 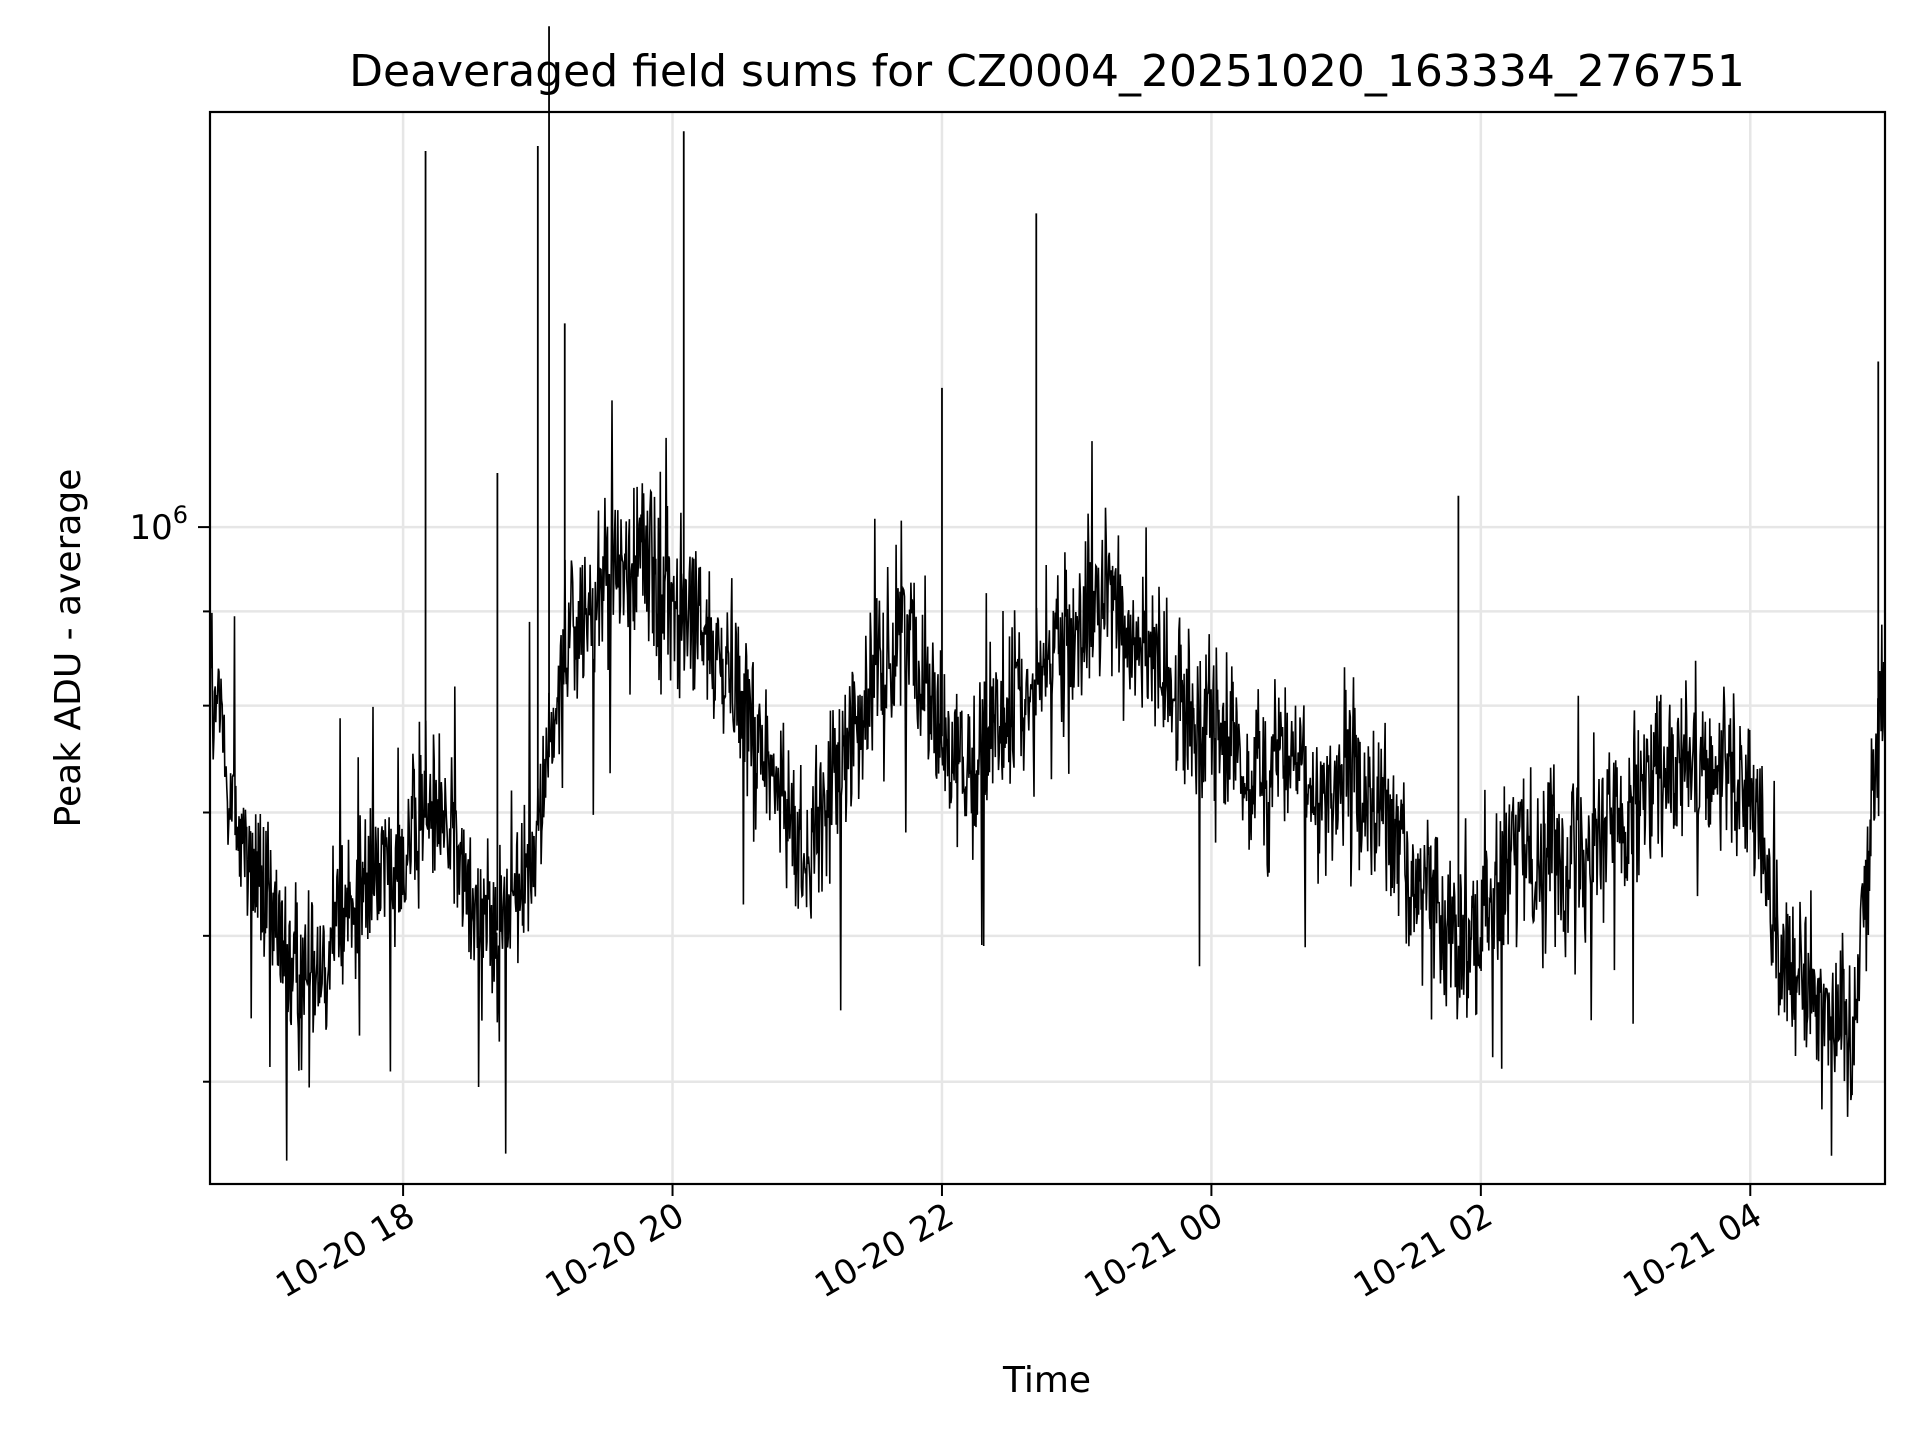 What do you see at coordinates (150, 528) in the screenshot?
I see `y-tick-label-base: 10` at bounding box center [150, 528].